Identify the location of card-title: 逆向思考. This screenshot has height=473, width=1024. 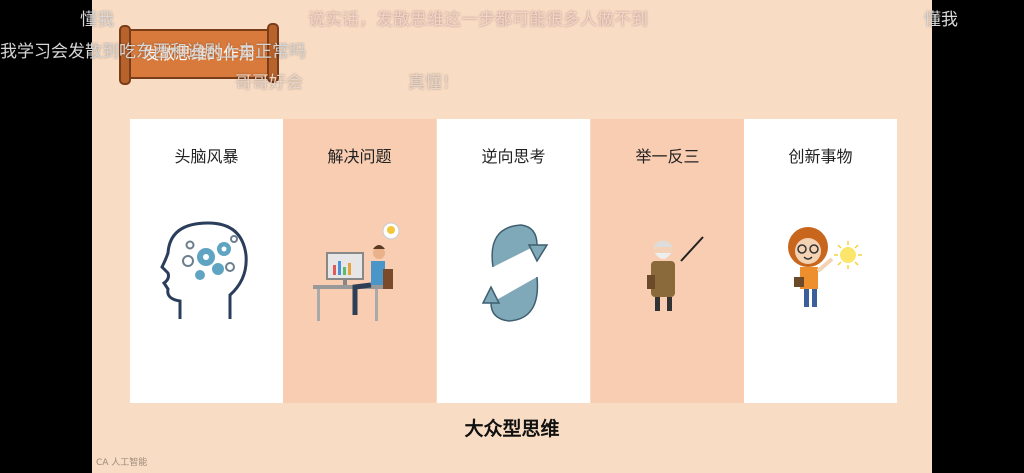
(513, 155).